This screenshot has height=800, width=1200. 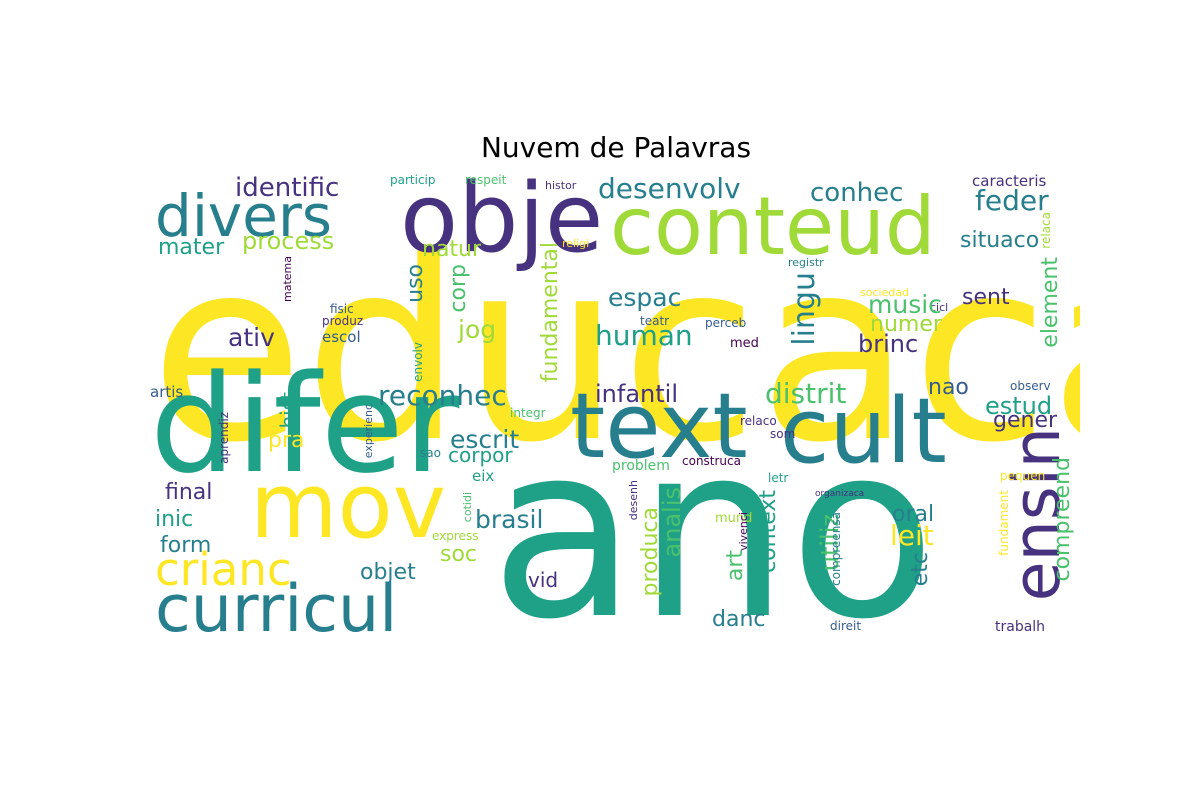 What do you see at coordinates (342, 309) in the screenshot?
I see `word-fisic: fisic` at bounding box center [342, 309].